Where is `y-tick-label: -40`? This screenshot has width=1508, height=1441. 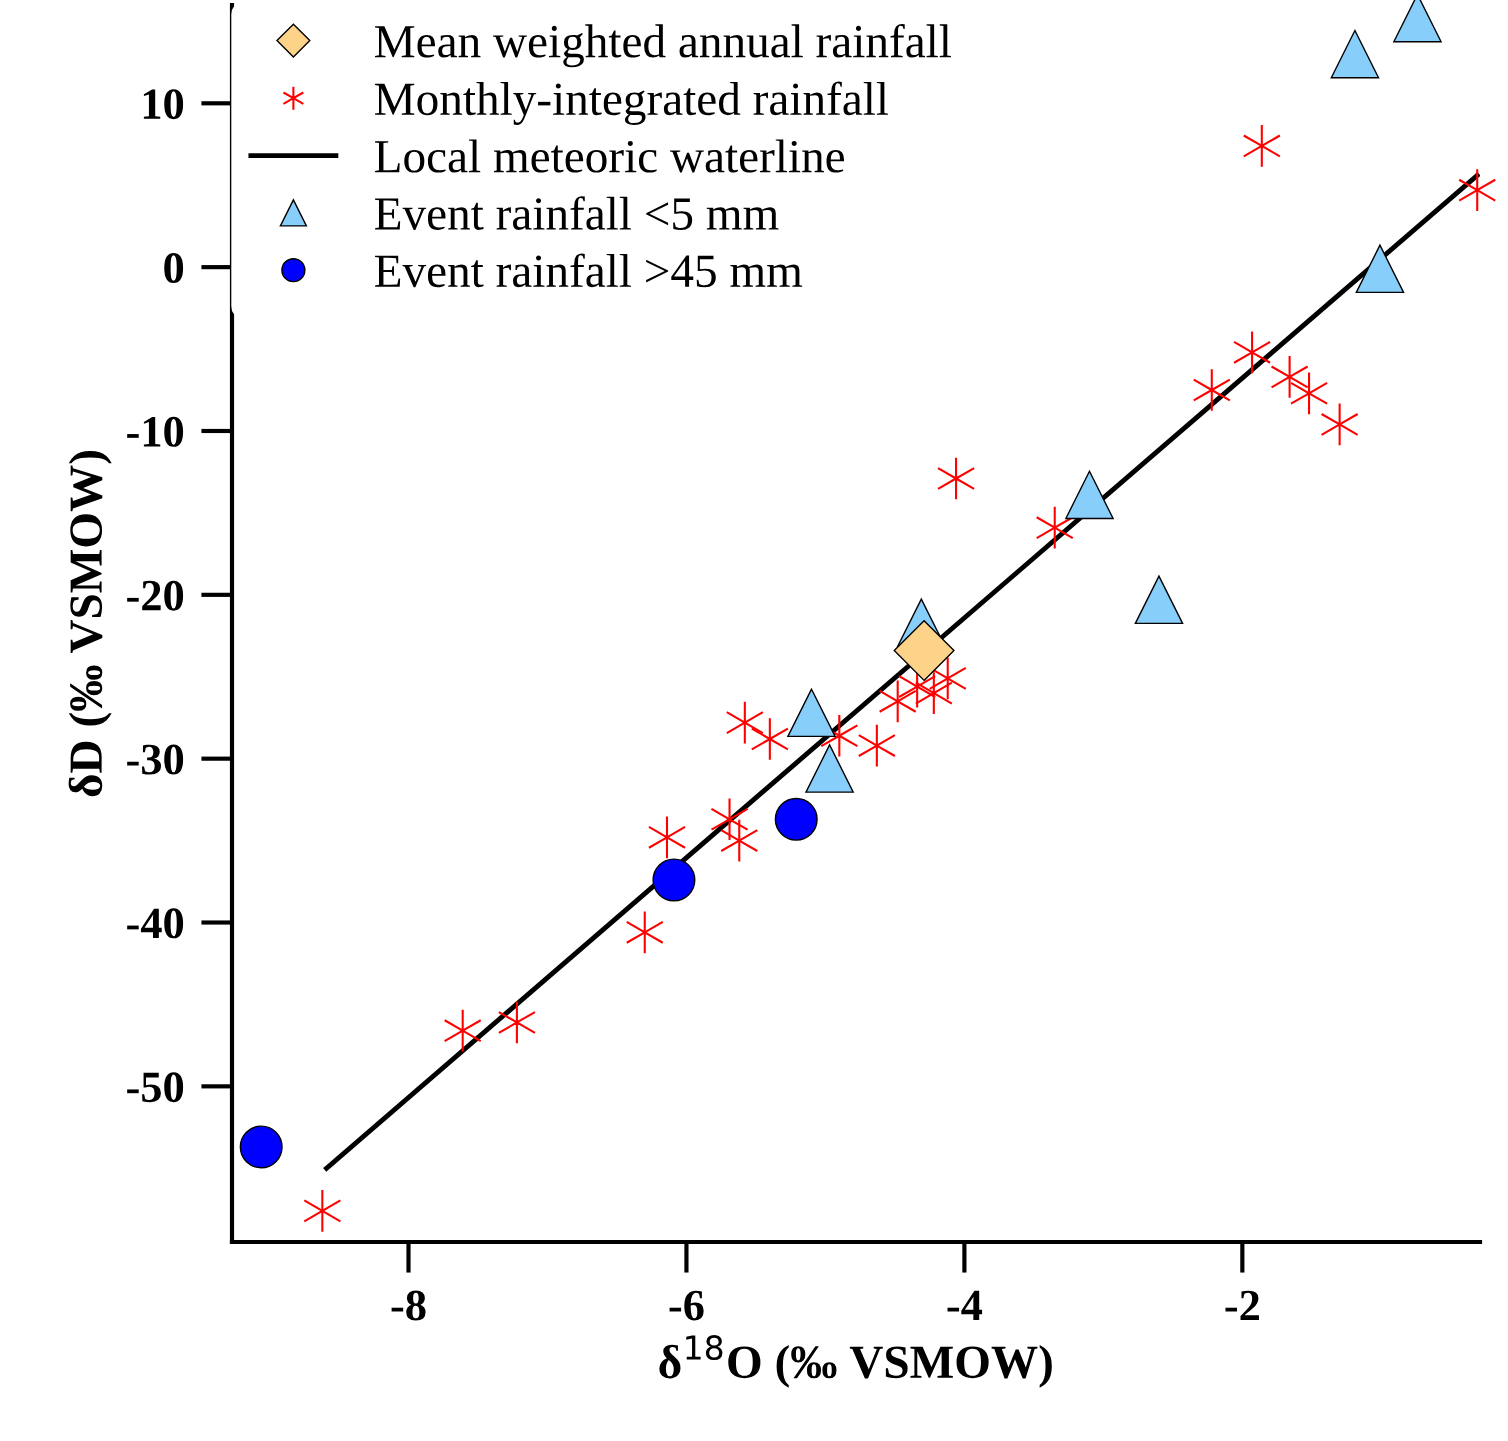
y-tick-label: -40 is located at coordinates (155, 923).